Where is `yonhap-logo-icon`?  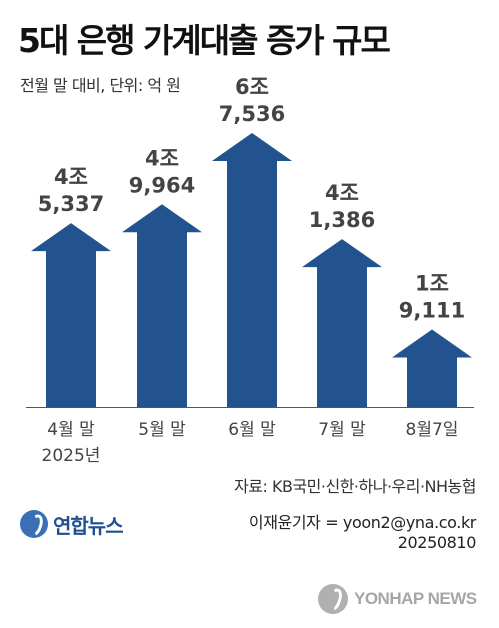 yonhap-logo-icon is located at coordinates (34, 524).